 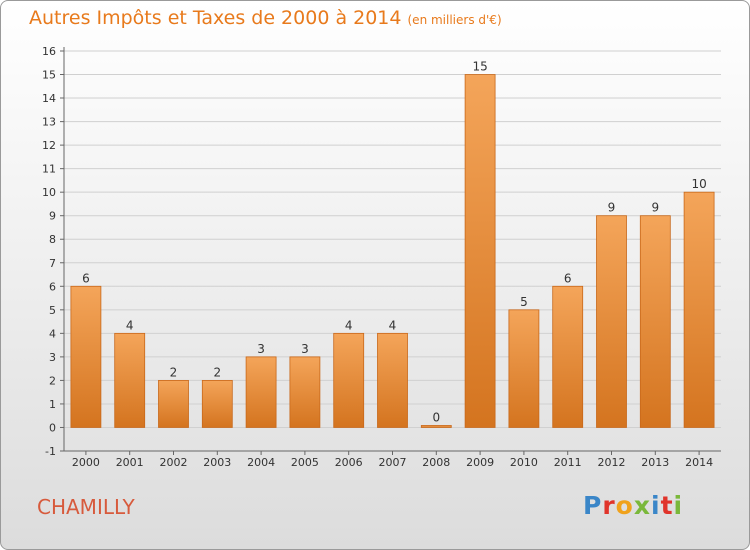 I want to click on y-tick-label: 16, so click(x=49, y=51).